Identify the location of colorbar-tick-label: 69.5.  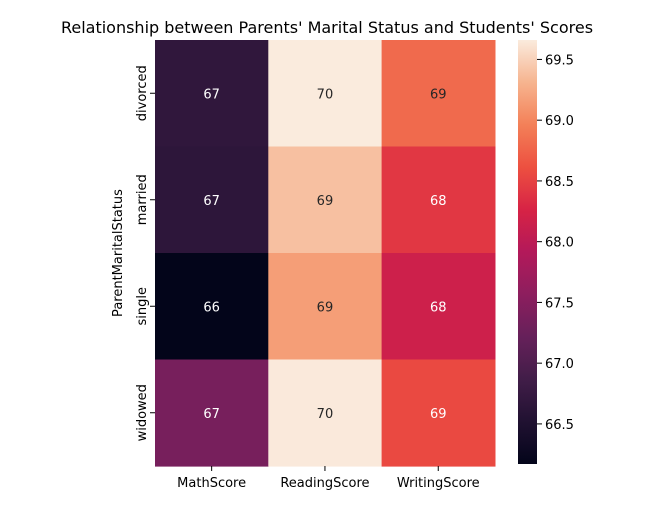
(559, 60).